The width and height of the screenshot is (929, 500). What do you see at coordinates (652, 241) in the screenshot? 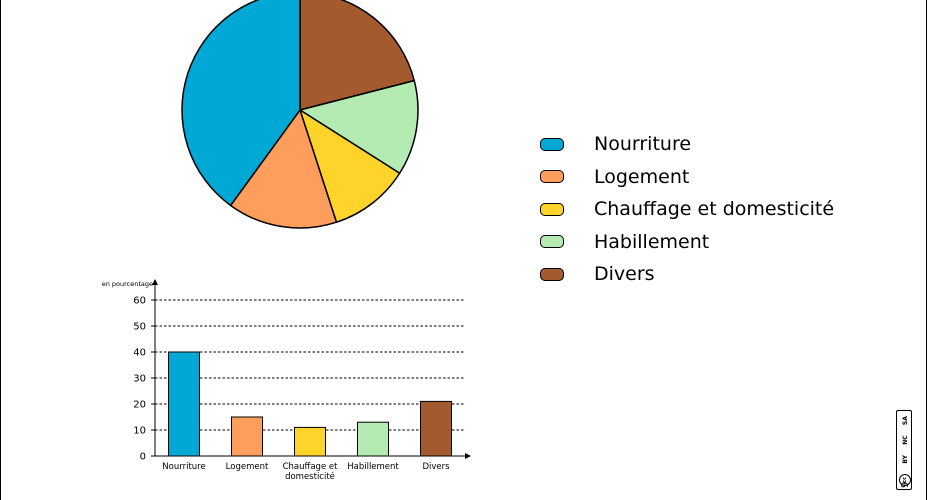
I see `legend-label: Habillement` at bounding box center [652, 241].